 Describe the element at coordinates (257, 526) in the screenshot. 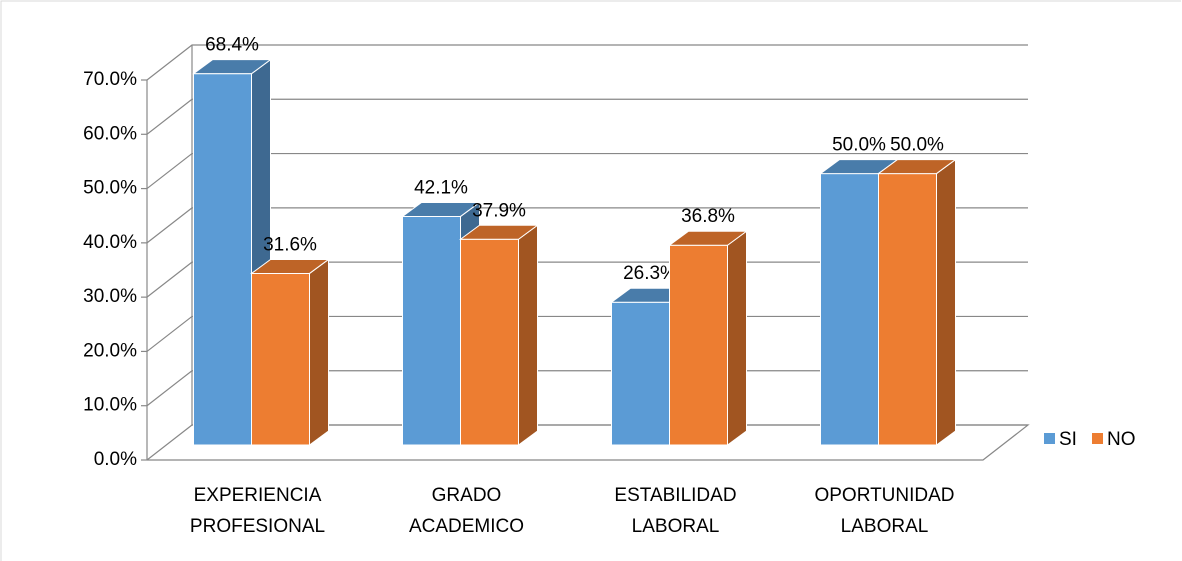

I see `x-tick-label-line: PROFESIONAL` at that location.